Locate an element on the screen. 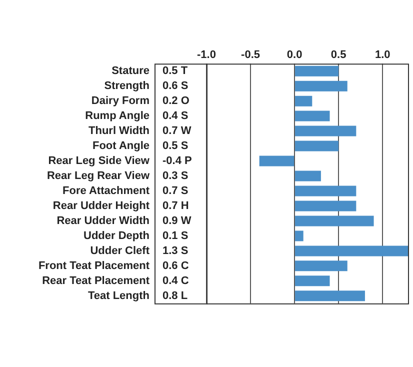 This screenshot has width=413, height=367. y-tick-label: Dairy Form is located at coordinates (120, 101).